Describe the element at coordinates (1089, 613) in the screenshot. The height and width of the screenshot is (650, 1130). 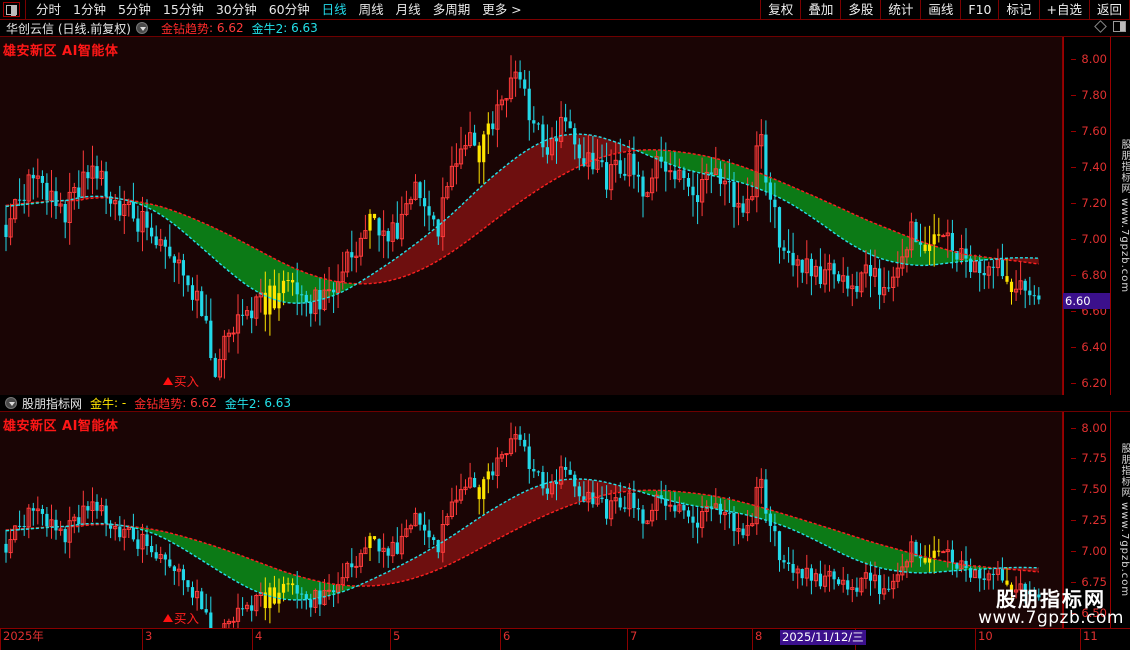
I see `y-tick: 6.50` at that location.